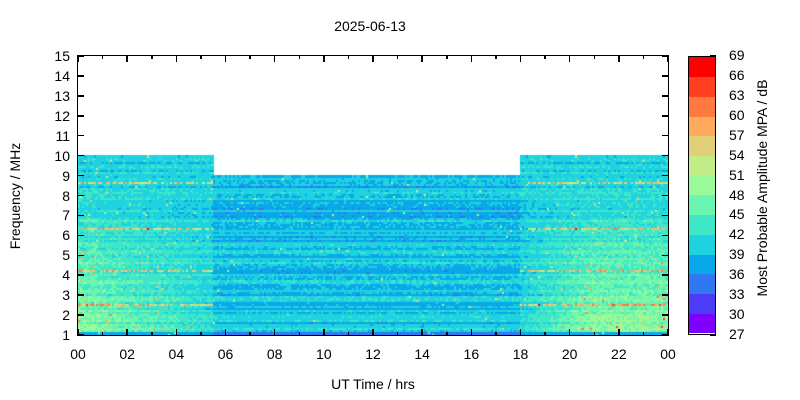 This screenshot has width=800, height=400. Describe the element at coordinates (762, 188) in the screenshot. I see `colorbar-label: Most Probable Amplitude MPA / dB` at that location.